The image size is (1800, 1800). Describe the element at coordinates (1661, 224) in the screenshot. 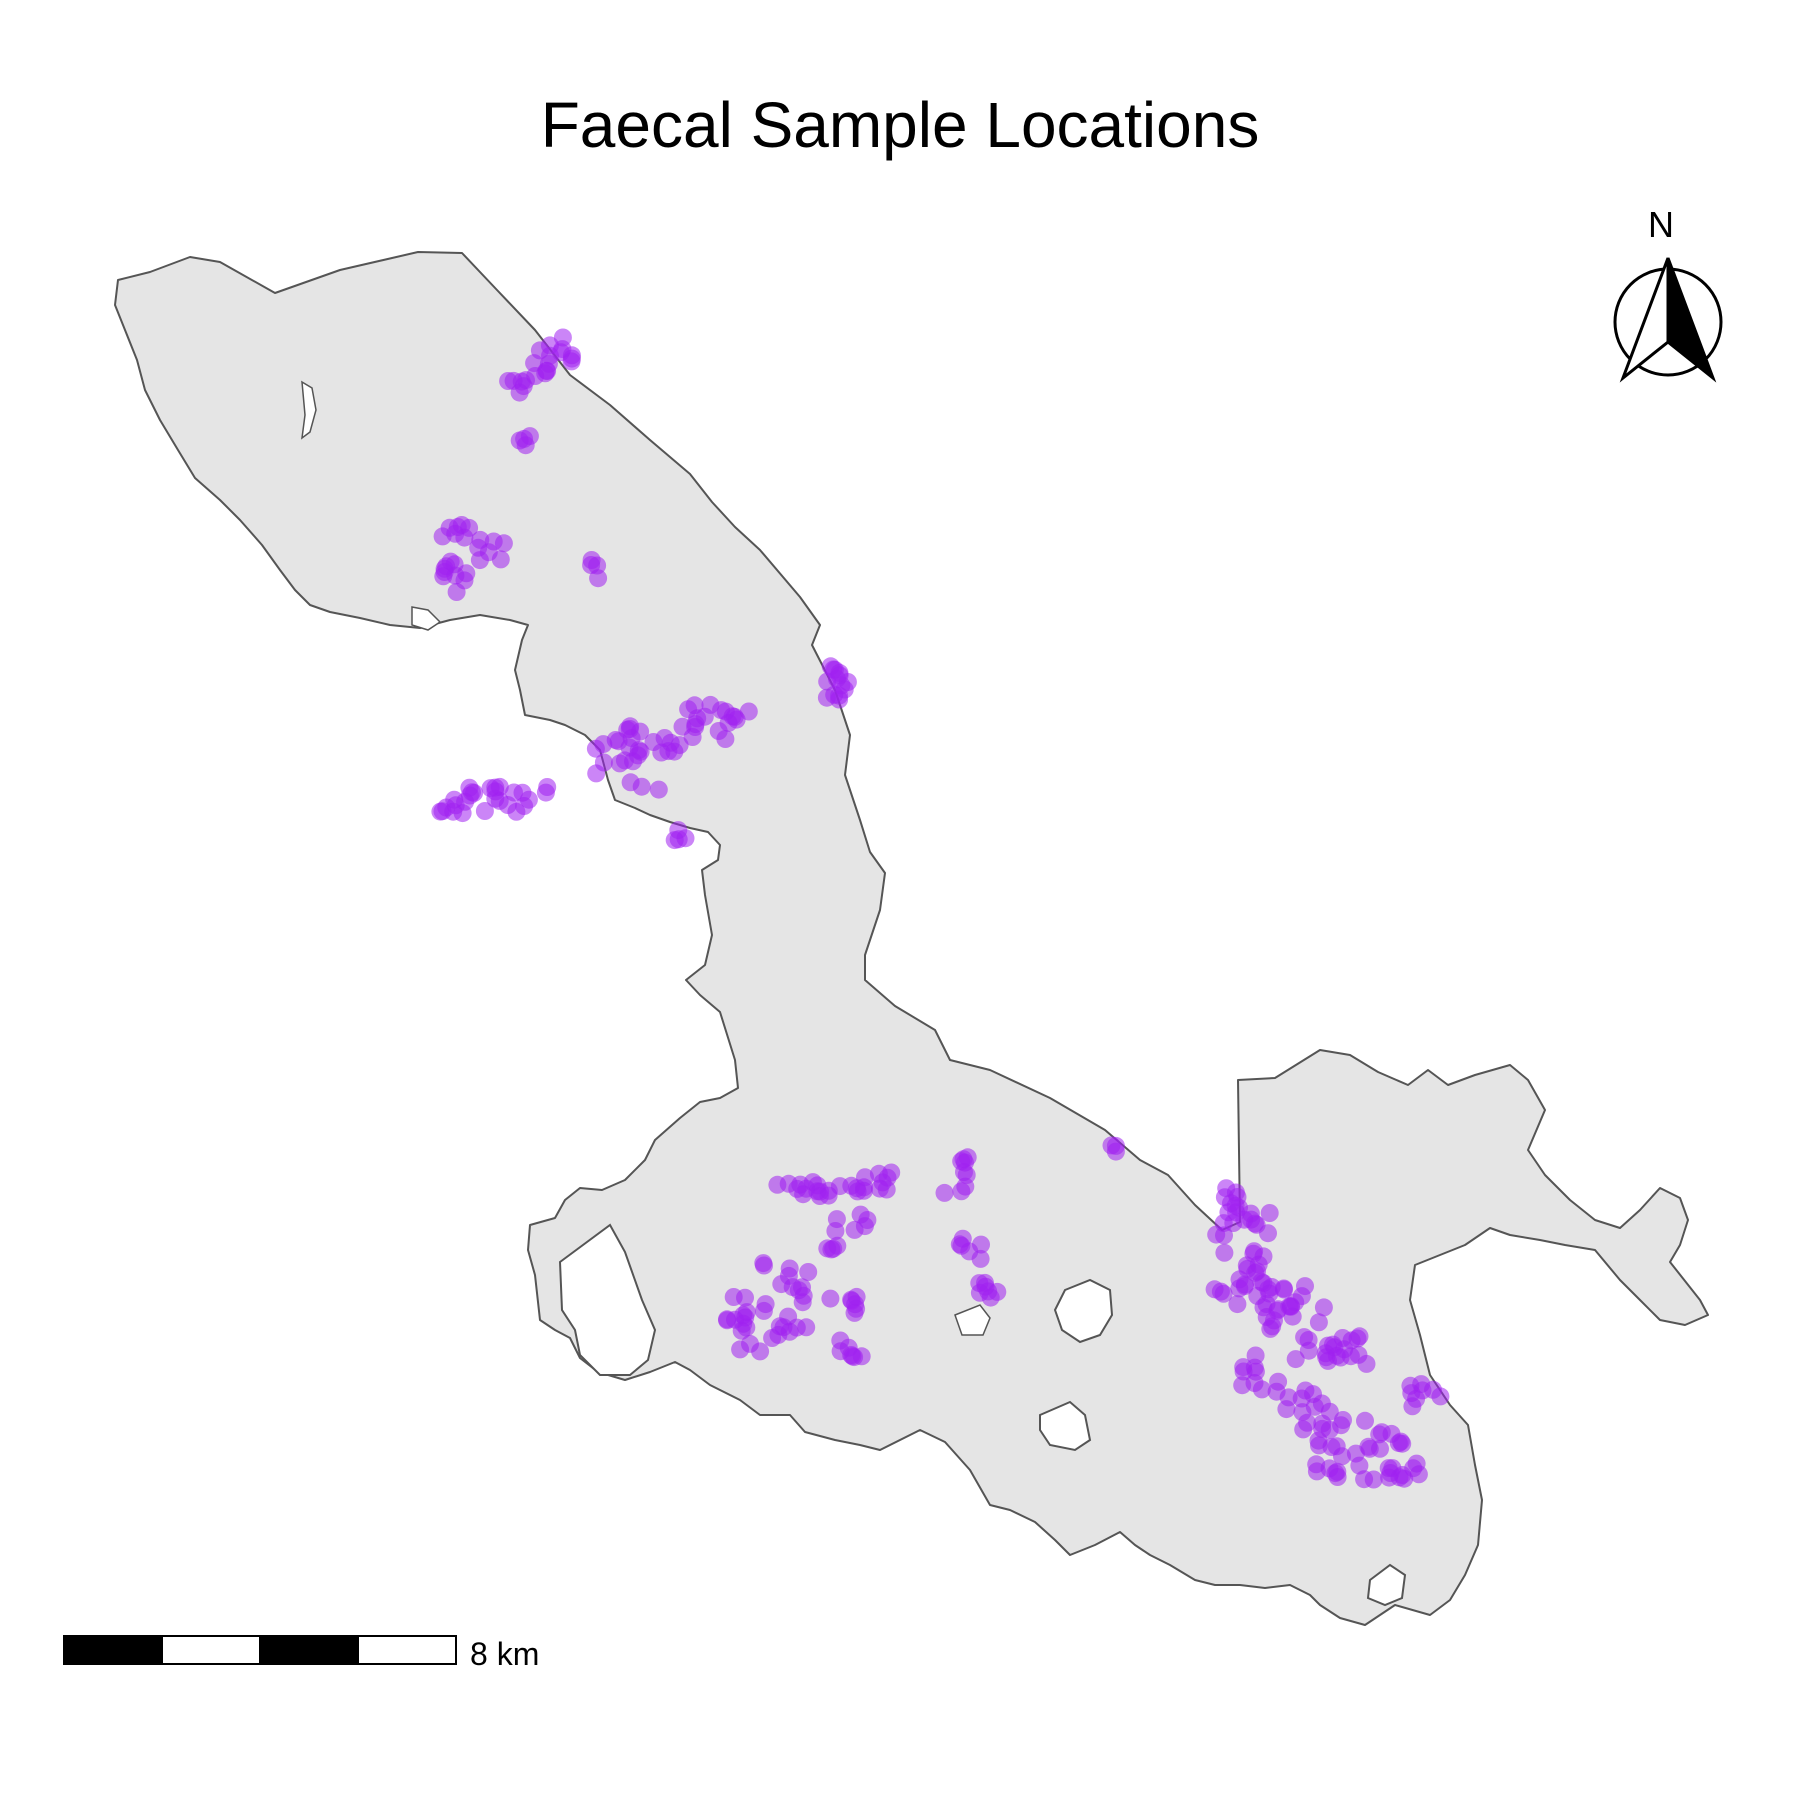

I see `north-arrow-label: N` at that location.